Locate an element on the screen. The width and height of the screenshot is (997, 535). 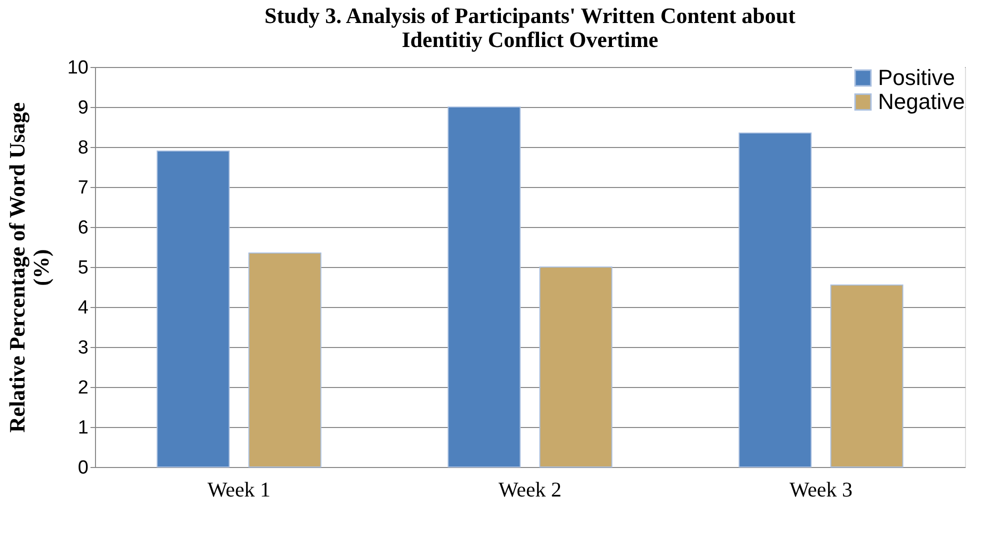
x-tick-label: Week 1 is located at coordinates (239, 490).